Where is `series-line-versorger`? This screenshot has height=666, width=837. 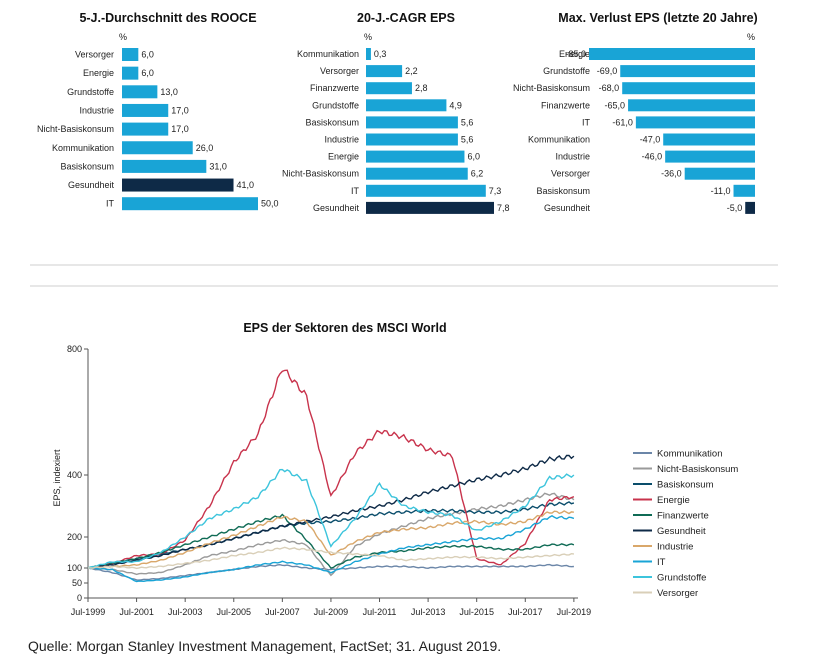 series-line-versorger is located at coordinates (331, 558).